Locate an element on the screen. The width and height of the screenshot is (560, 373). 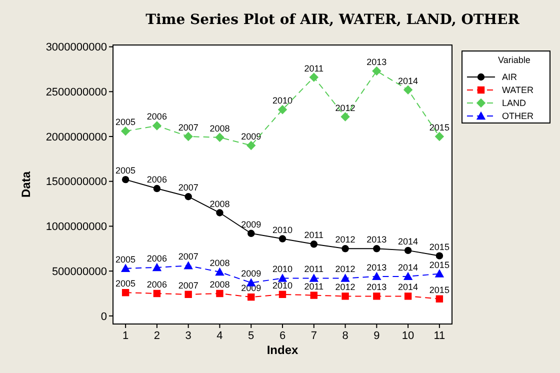
x-tick-label: 10 is located at coordinates (408, 336).